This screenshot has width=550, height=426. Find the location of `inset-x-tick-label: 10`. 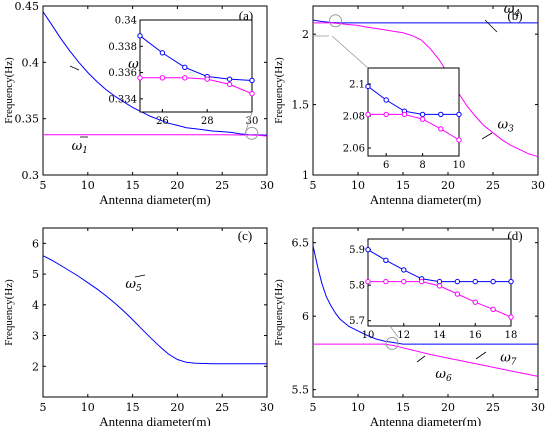

inset-x-tick-label: 10 is located at coordinates (459, 165).